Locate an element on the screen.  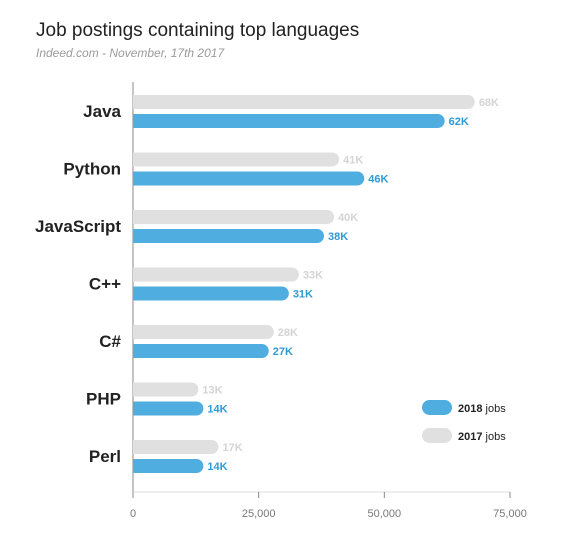
value-label-2018: 27K is located at coordinates (283, 352).